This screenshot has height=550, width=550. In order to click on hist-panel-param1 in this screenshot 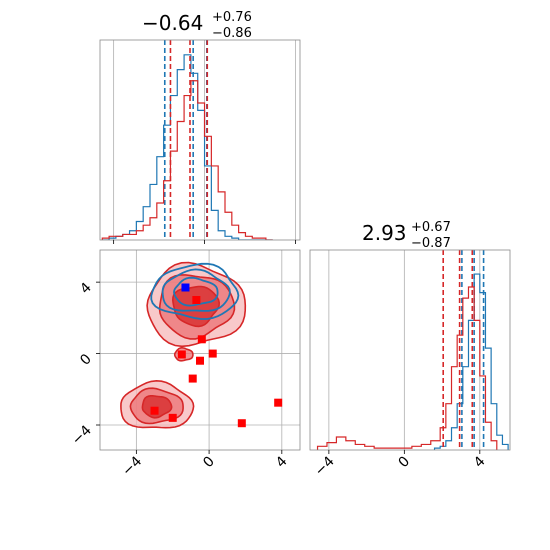, I will do `click(200, 141)`.